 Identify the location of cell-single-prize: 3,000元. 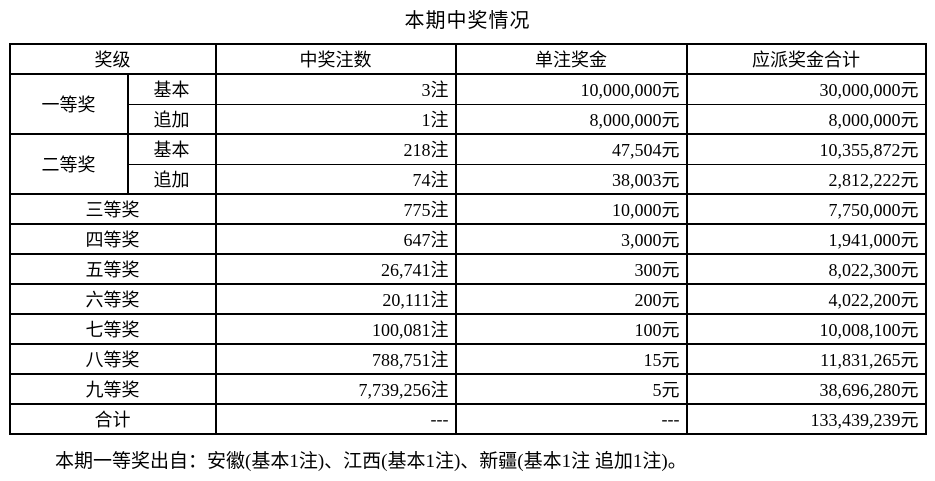
(571, 239).